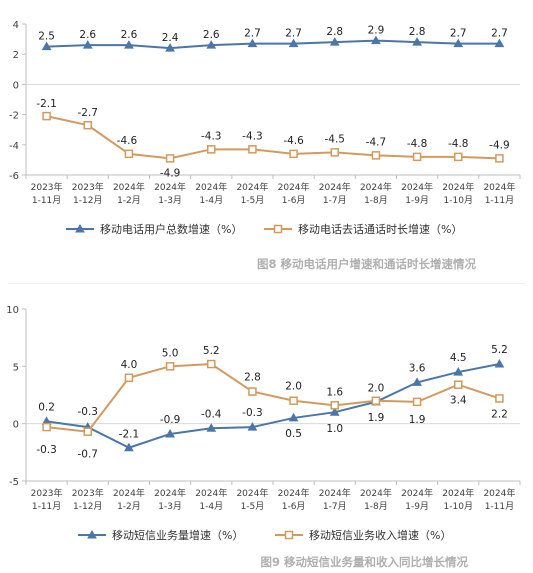  What do you see at coordinates (376, 389) in the screenshot?
I see `data-label: 2.0` at bounding box center [376, 389].